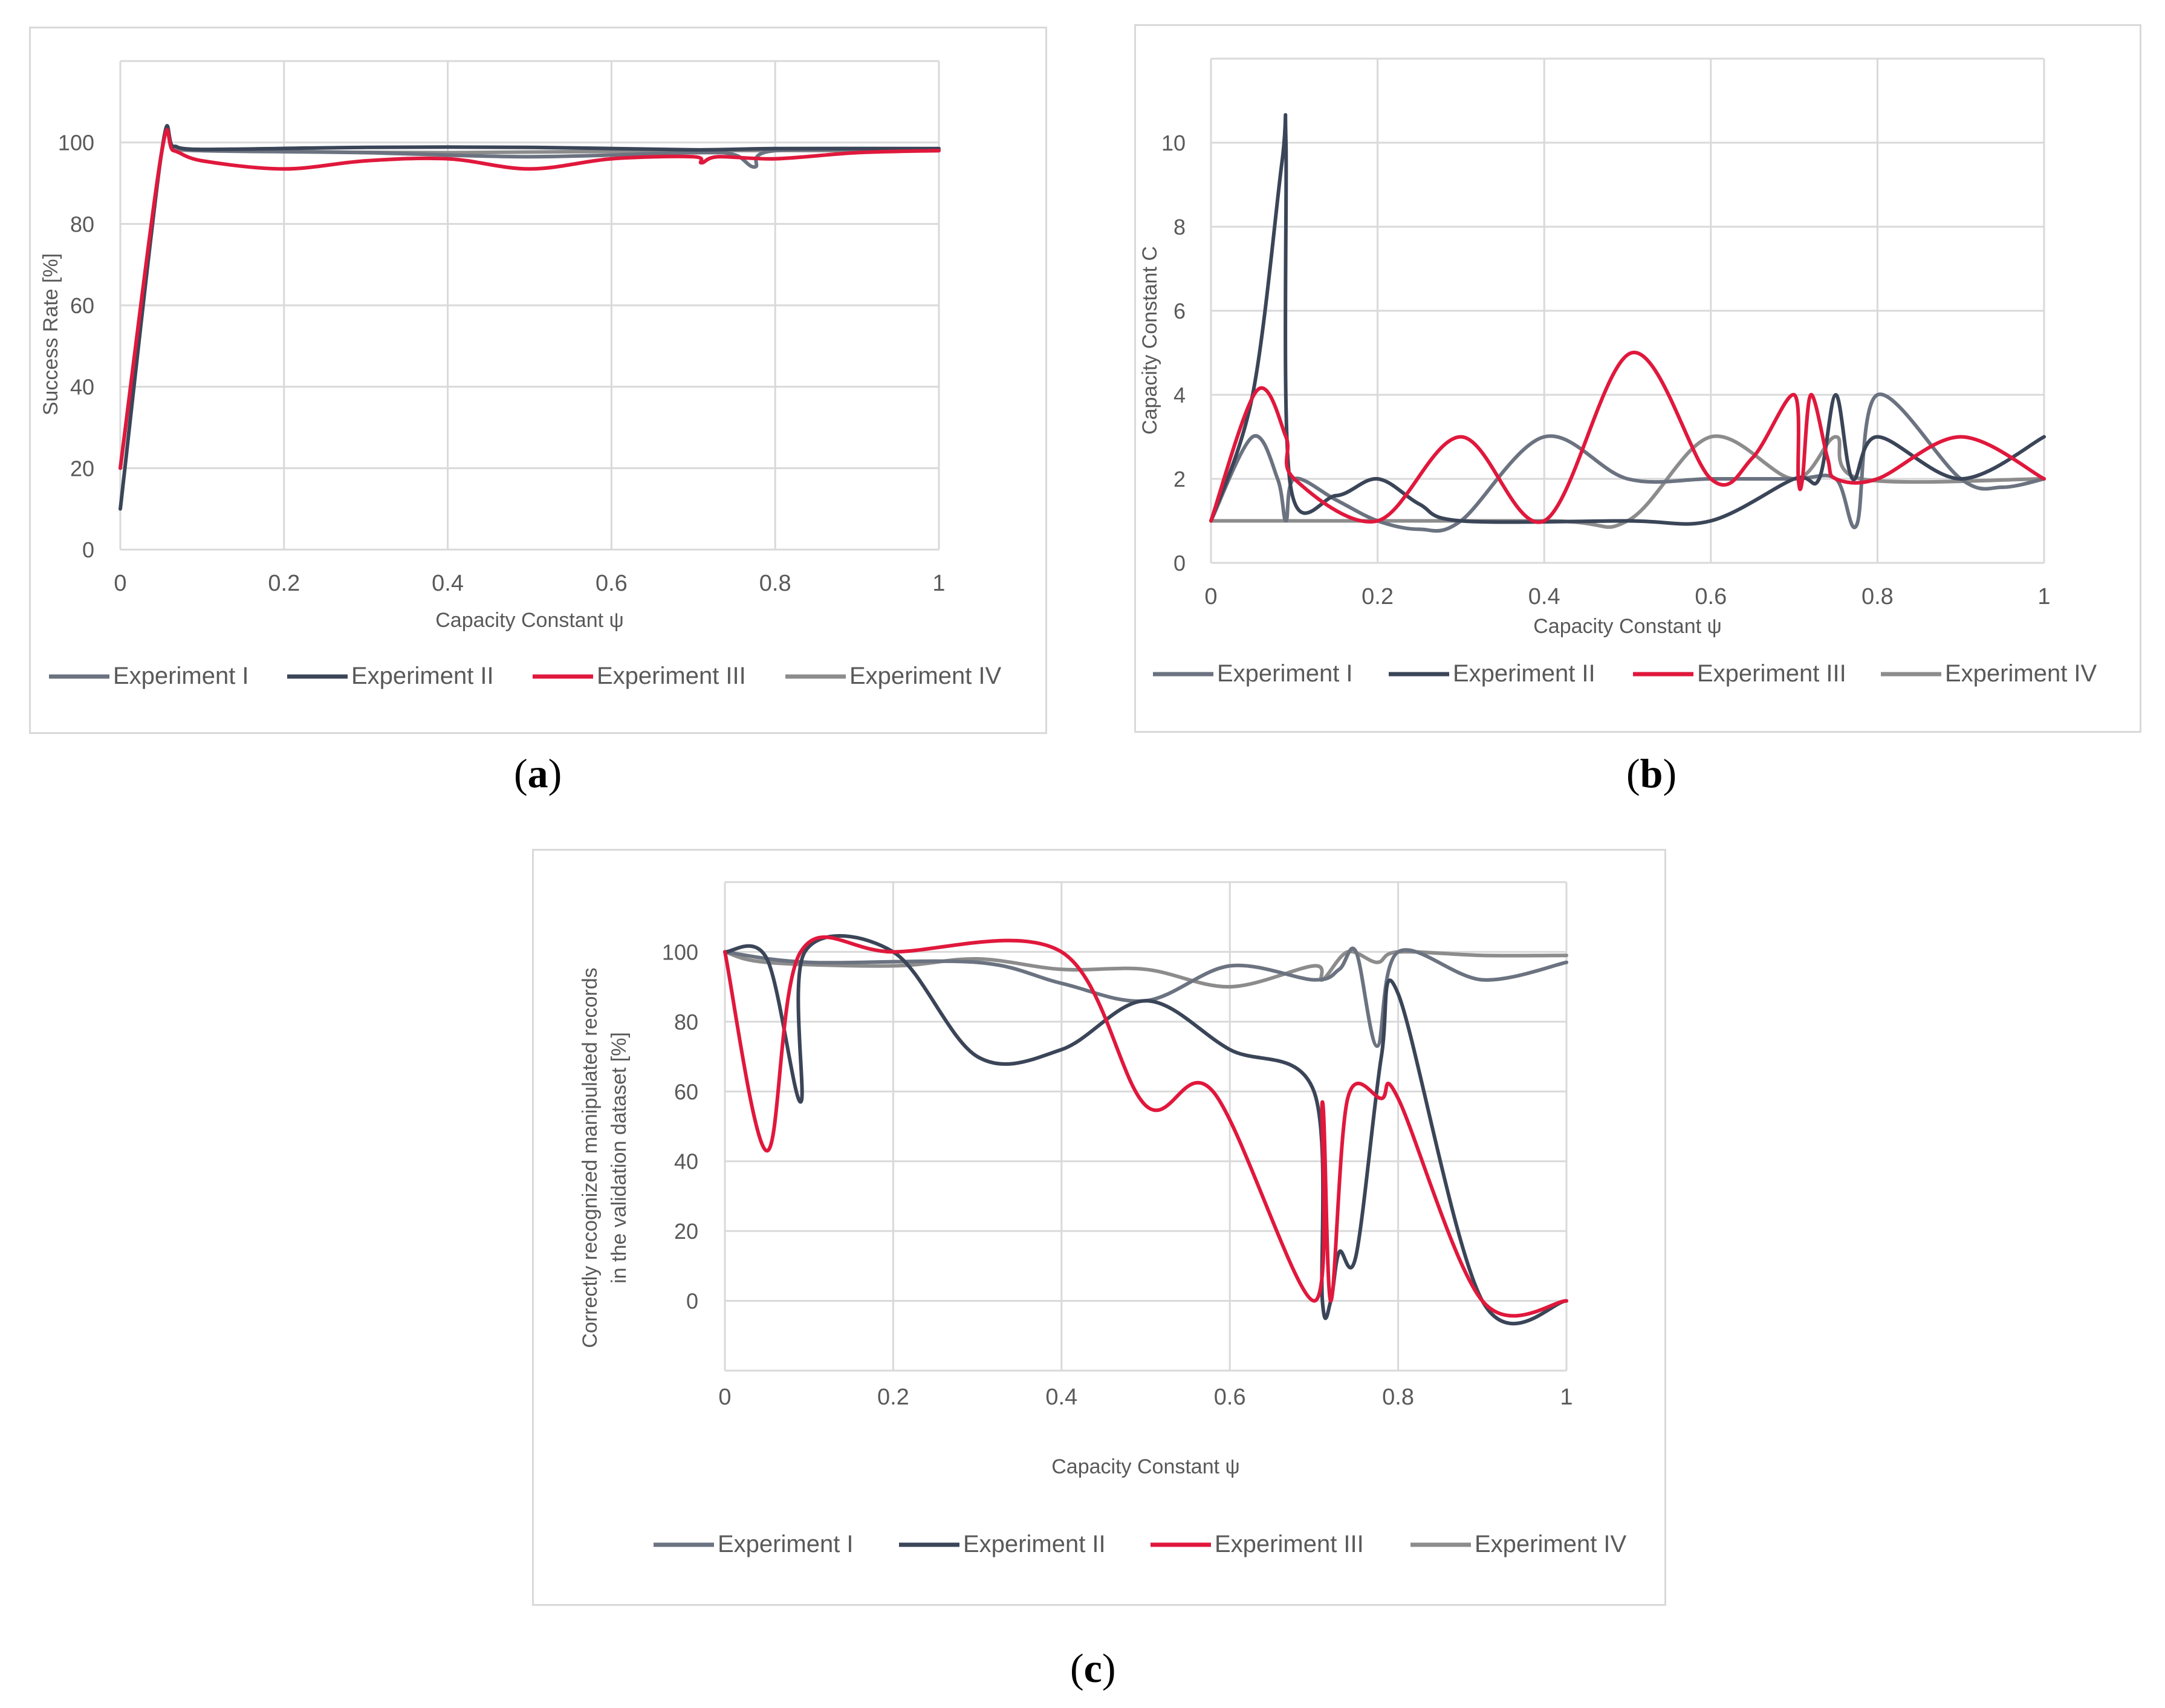 The image size is (2165, 1708). Describe the element at coordinates (1627, 319) in the screenshot. I see `chart-b-series-experiment-ii` at that location.